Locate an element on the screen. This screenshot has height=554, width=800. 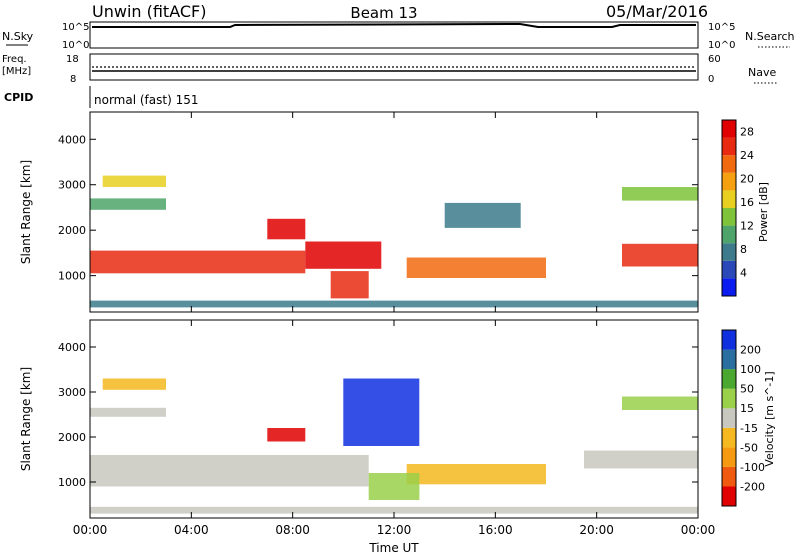
nsearch-label: N.Search is located at coordinates (770, 36).